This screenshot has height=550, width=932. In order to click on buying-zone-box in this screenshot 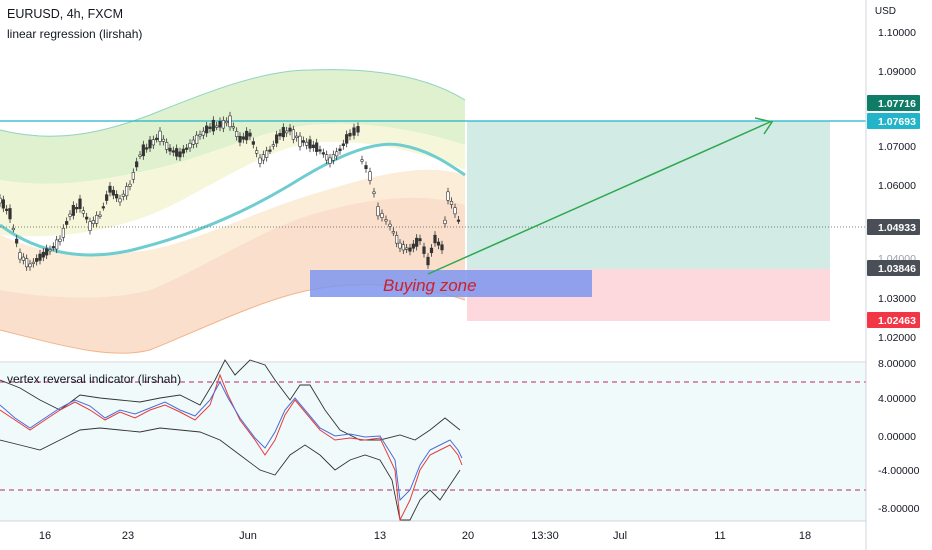, I will do `click(451, 283)`.